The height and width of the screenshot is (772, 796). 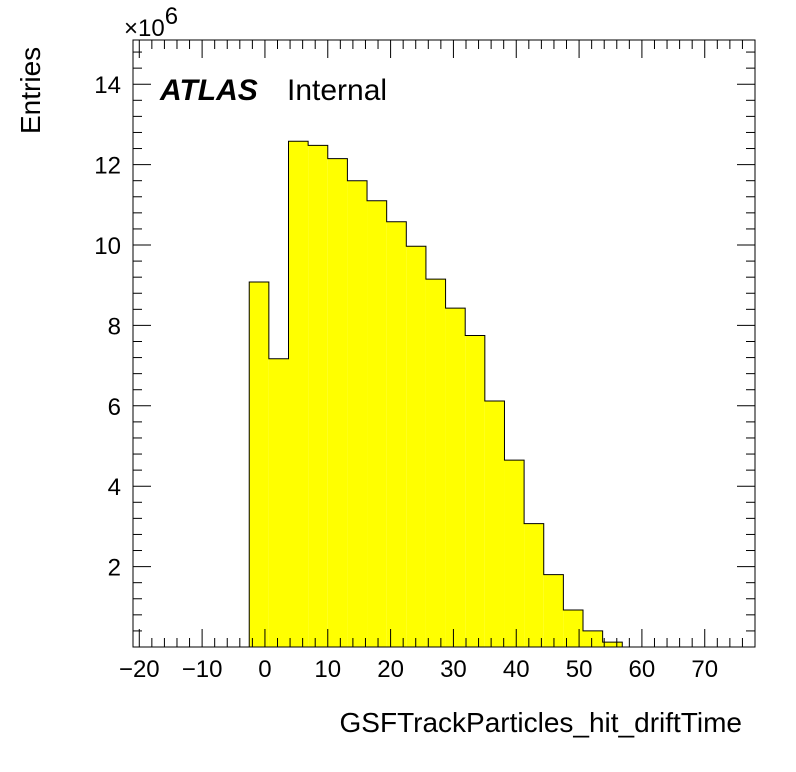 I want to click on x-tick-label: 70, so click(x=704, y=669).